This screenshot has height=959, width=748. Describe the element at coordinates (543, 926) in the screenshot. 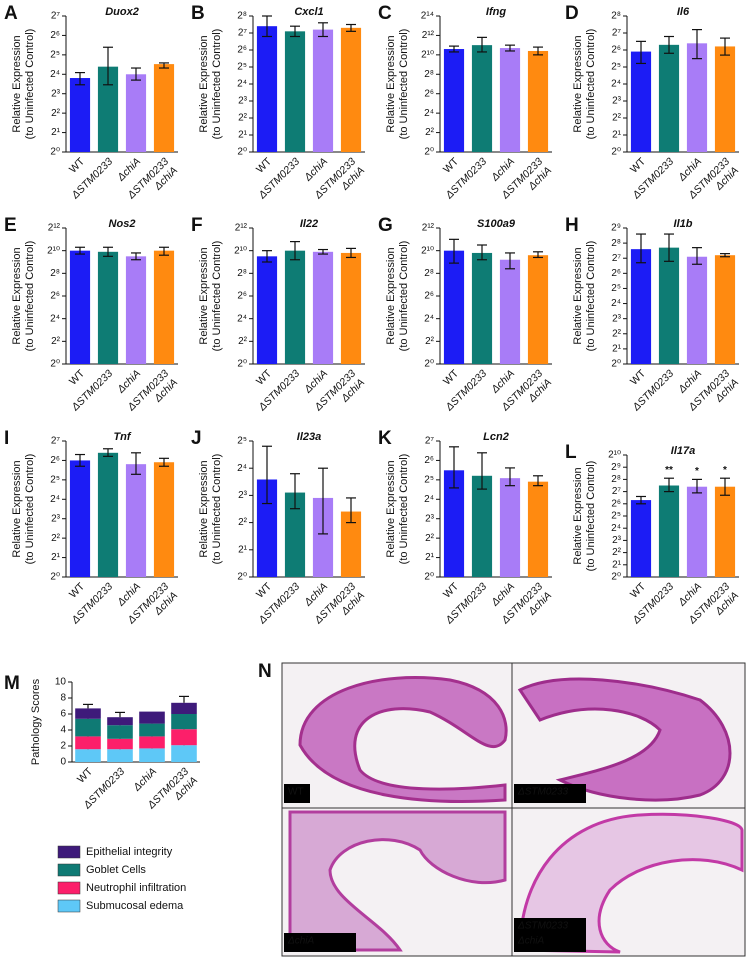

I see `image-label: ΔSTM0233` at that location.